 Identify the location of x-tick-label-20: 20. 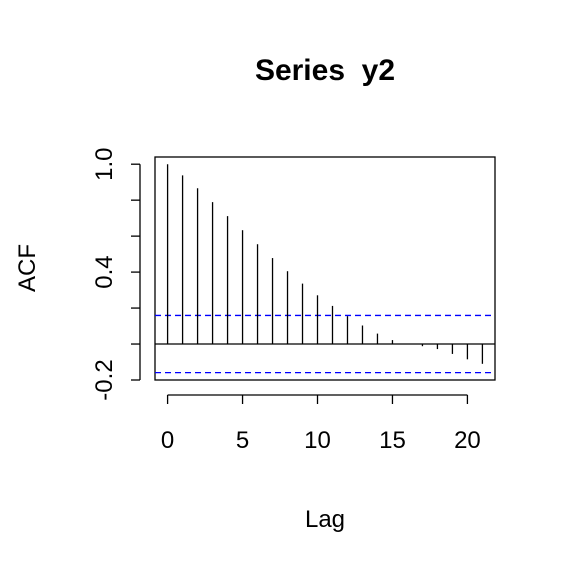
(467, 440).